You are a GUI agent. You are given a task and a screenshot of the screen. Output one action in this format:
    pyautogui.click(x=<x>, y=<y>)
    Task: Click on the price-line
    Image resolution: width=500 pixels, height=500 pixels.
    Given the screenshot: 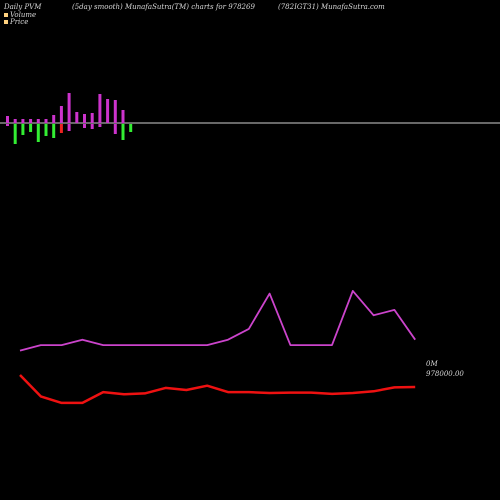 What is the action you would take?
    pyautogui.click(x=217, y=389)
    